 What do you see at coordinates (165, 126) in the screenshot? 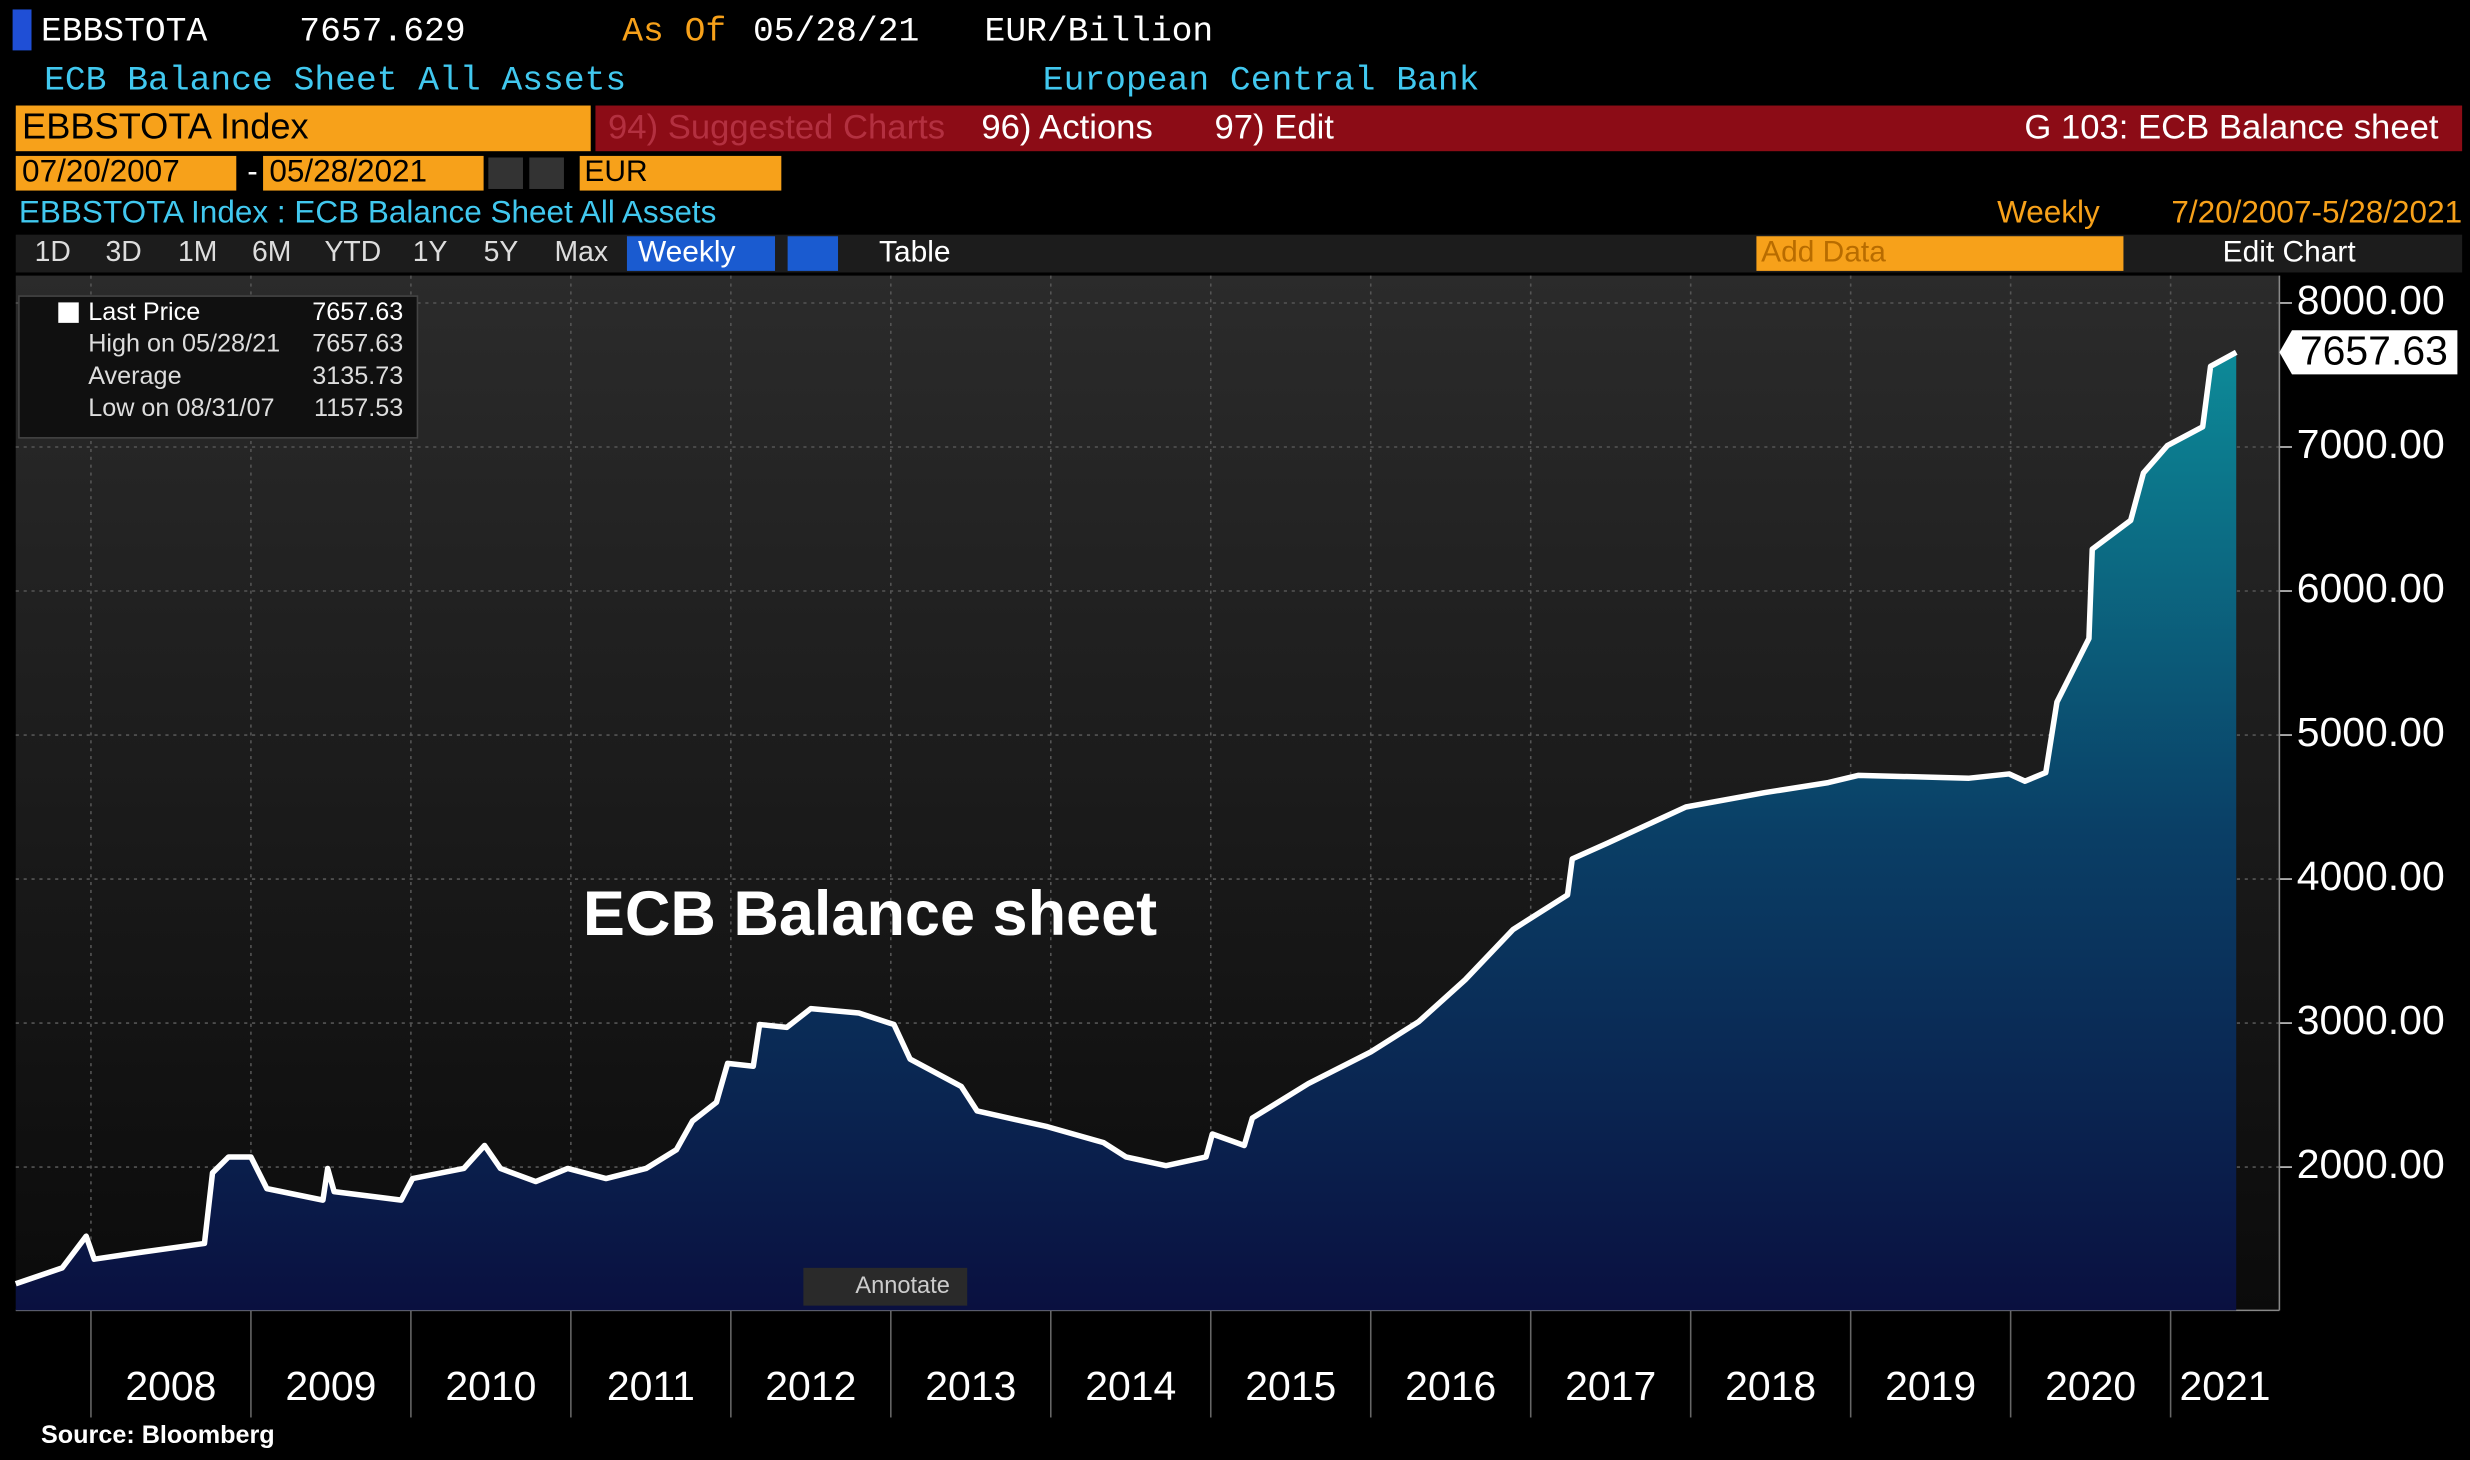
I see `security: EBBSTOTA Index` at bounding box center [165, 126].